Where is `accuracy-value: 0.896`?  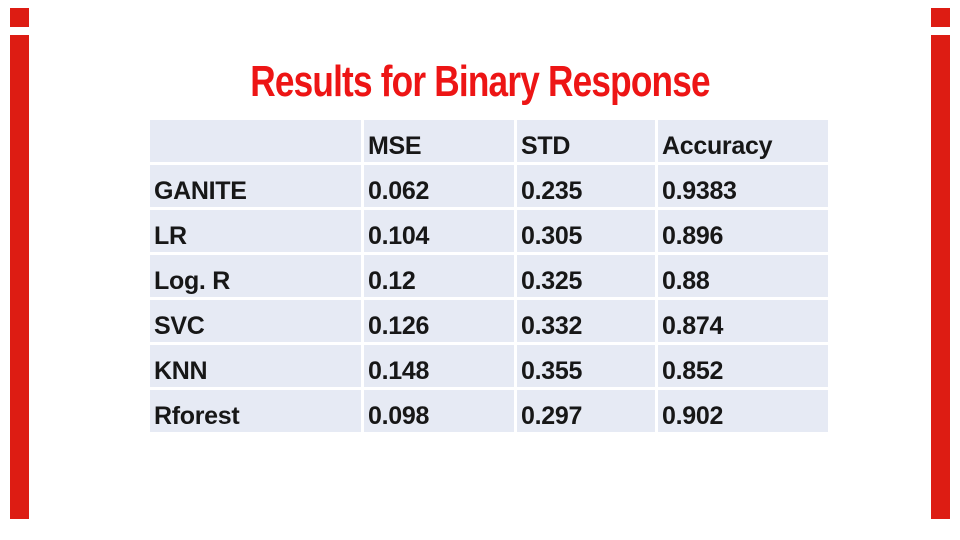
accuracy-value: 0.896 is located at coordinates (743, 231).